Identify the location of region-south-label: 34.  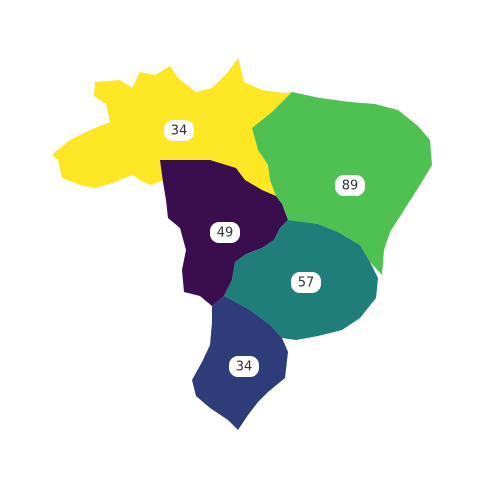
(244, 366).